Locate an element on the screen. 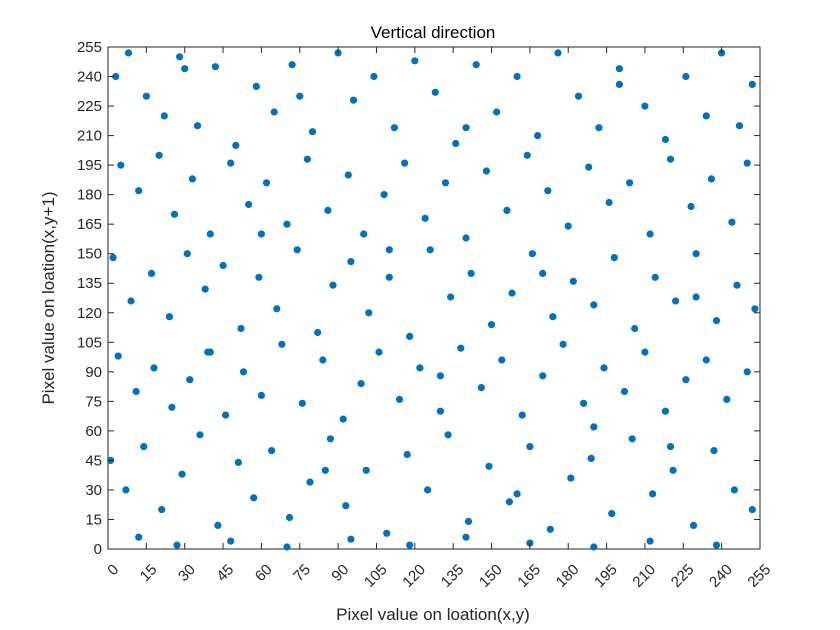 This screenshot has width=840, height=630. y-tick-label: 195 is located at coordinates (89, 165).